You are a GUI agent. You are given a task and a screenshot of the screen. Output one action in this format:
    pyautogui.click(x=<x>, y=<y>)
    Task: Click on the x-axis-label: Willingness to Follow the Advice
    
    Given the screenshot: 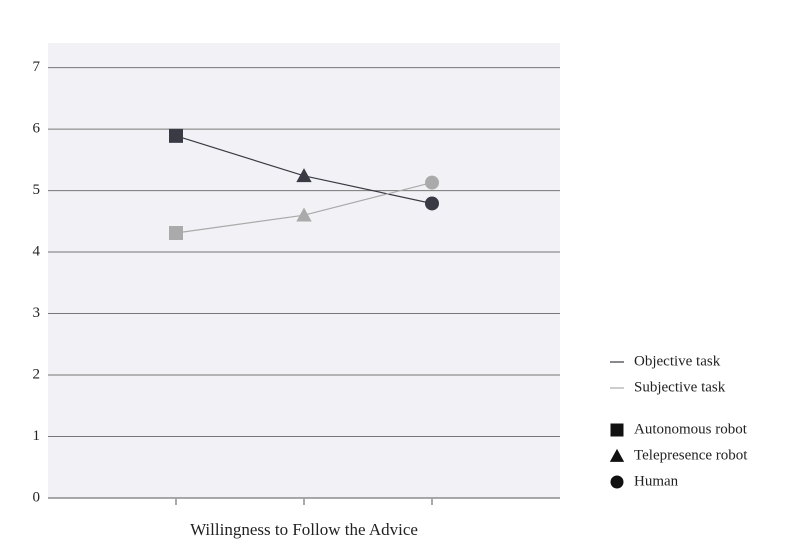 What is the action you would take?
    pyautogui.click(x=304, y=529)
    